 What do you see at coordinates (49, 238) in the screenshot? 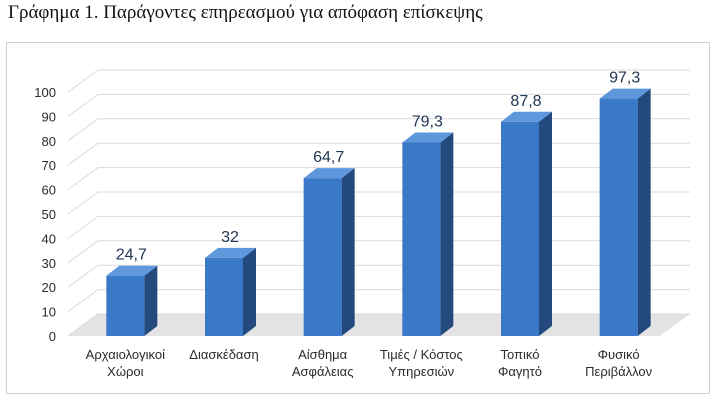
I see `y-tick-label: 40` at bounding box center [49, 238].